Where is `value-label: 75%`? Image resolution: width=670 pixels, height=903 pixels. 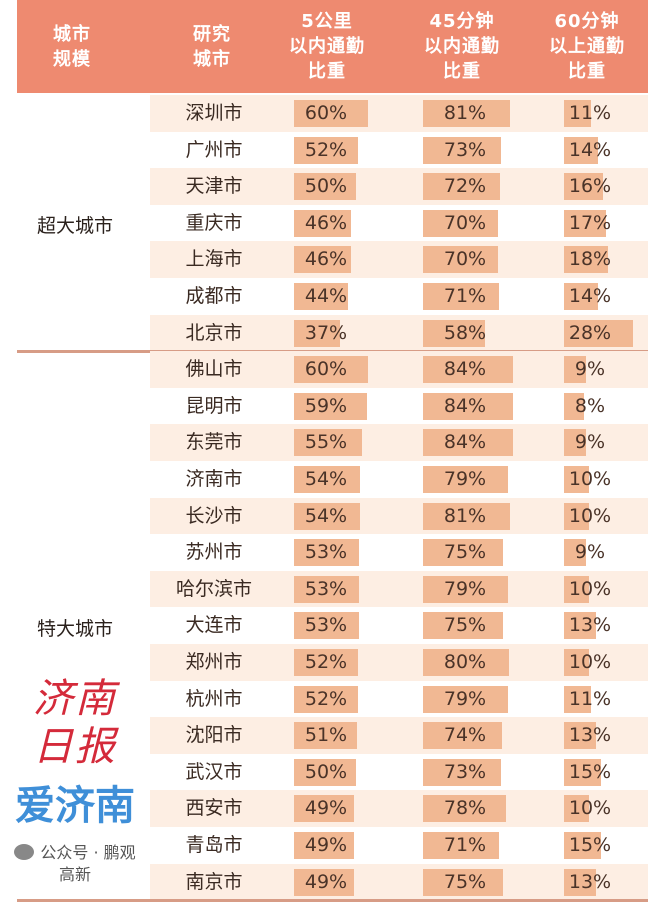 value-label: 75% is located at coordinates (465, 881).